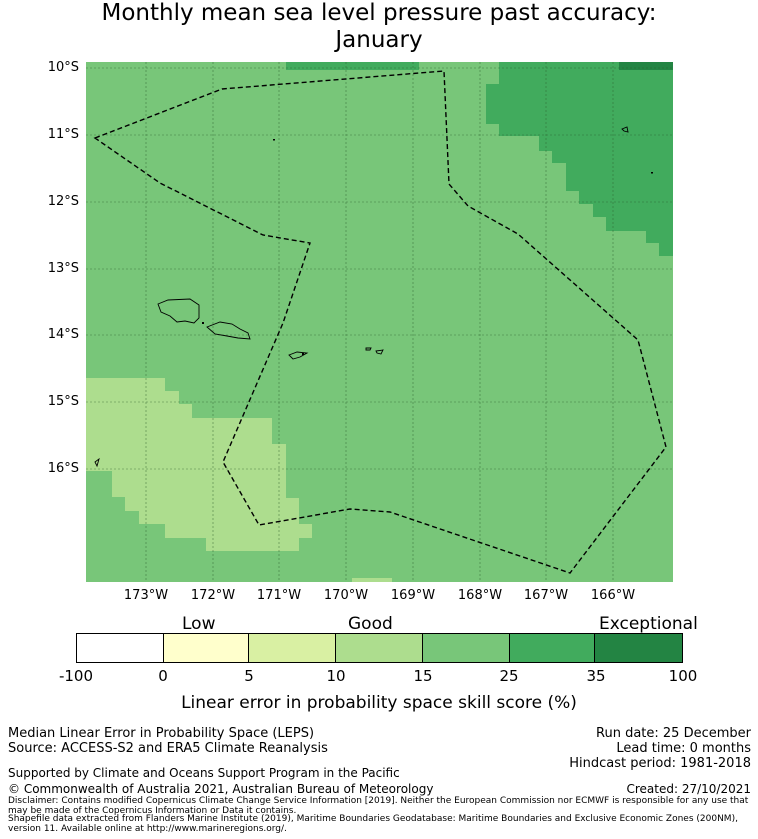 This screenshot has width=758, height=839. What do you see at coordinates (648, 624) in the screenshot?
I see `category-exceptional: Exceptional` at bounding box center [648, 624].